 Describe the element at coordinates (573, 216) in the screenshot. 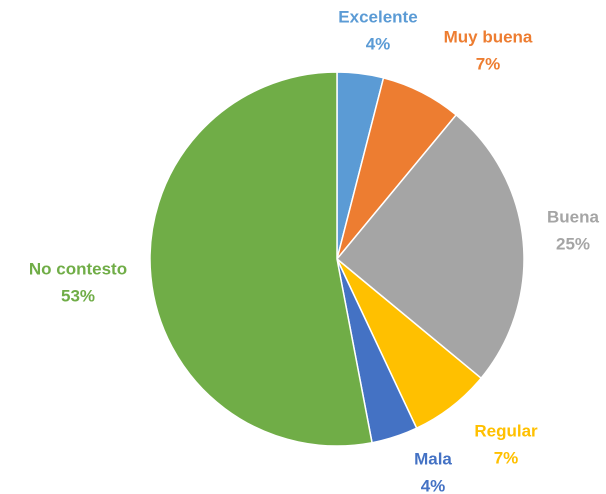

I see `slice-label: Buena` at that location.